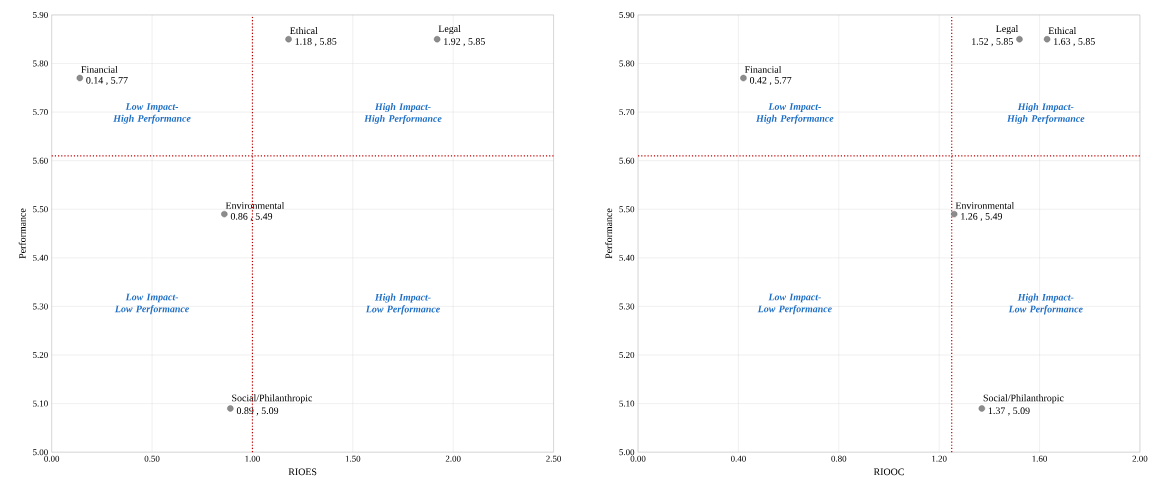 This screenshot has height=497, width=1151. What do you see at coordinates (302, 472) in the screenshot?
I see `x-axis-title: RIOES` at bounding box center [302, 472].